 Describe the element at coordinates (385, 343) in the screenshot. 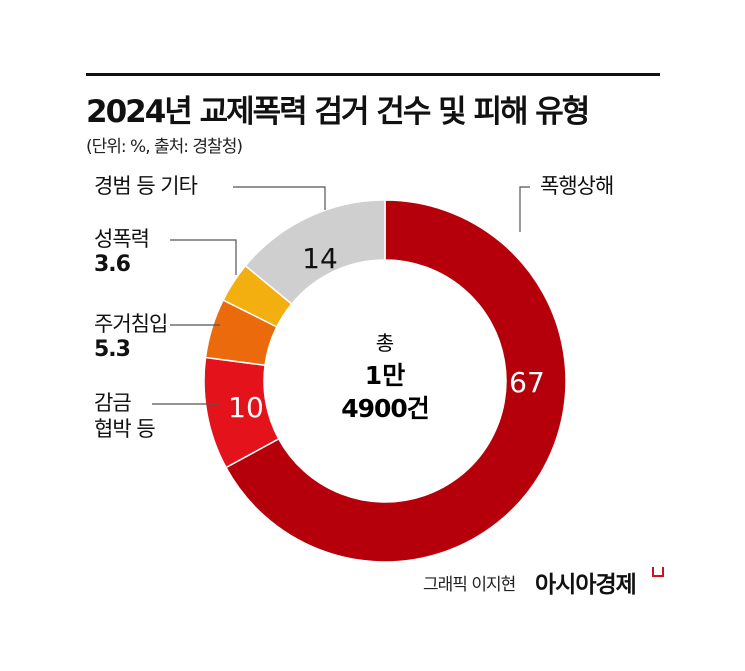

I see `center-label-0: 총` at that location.